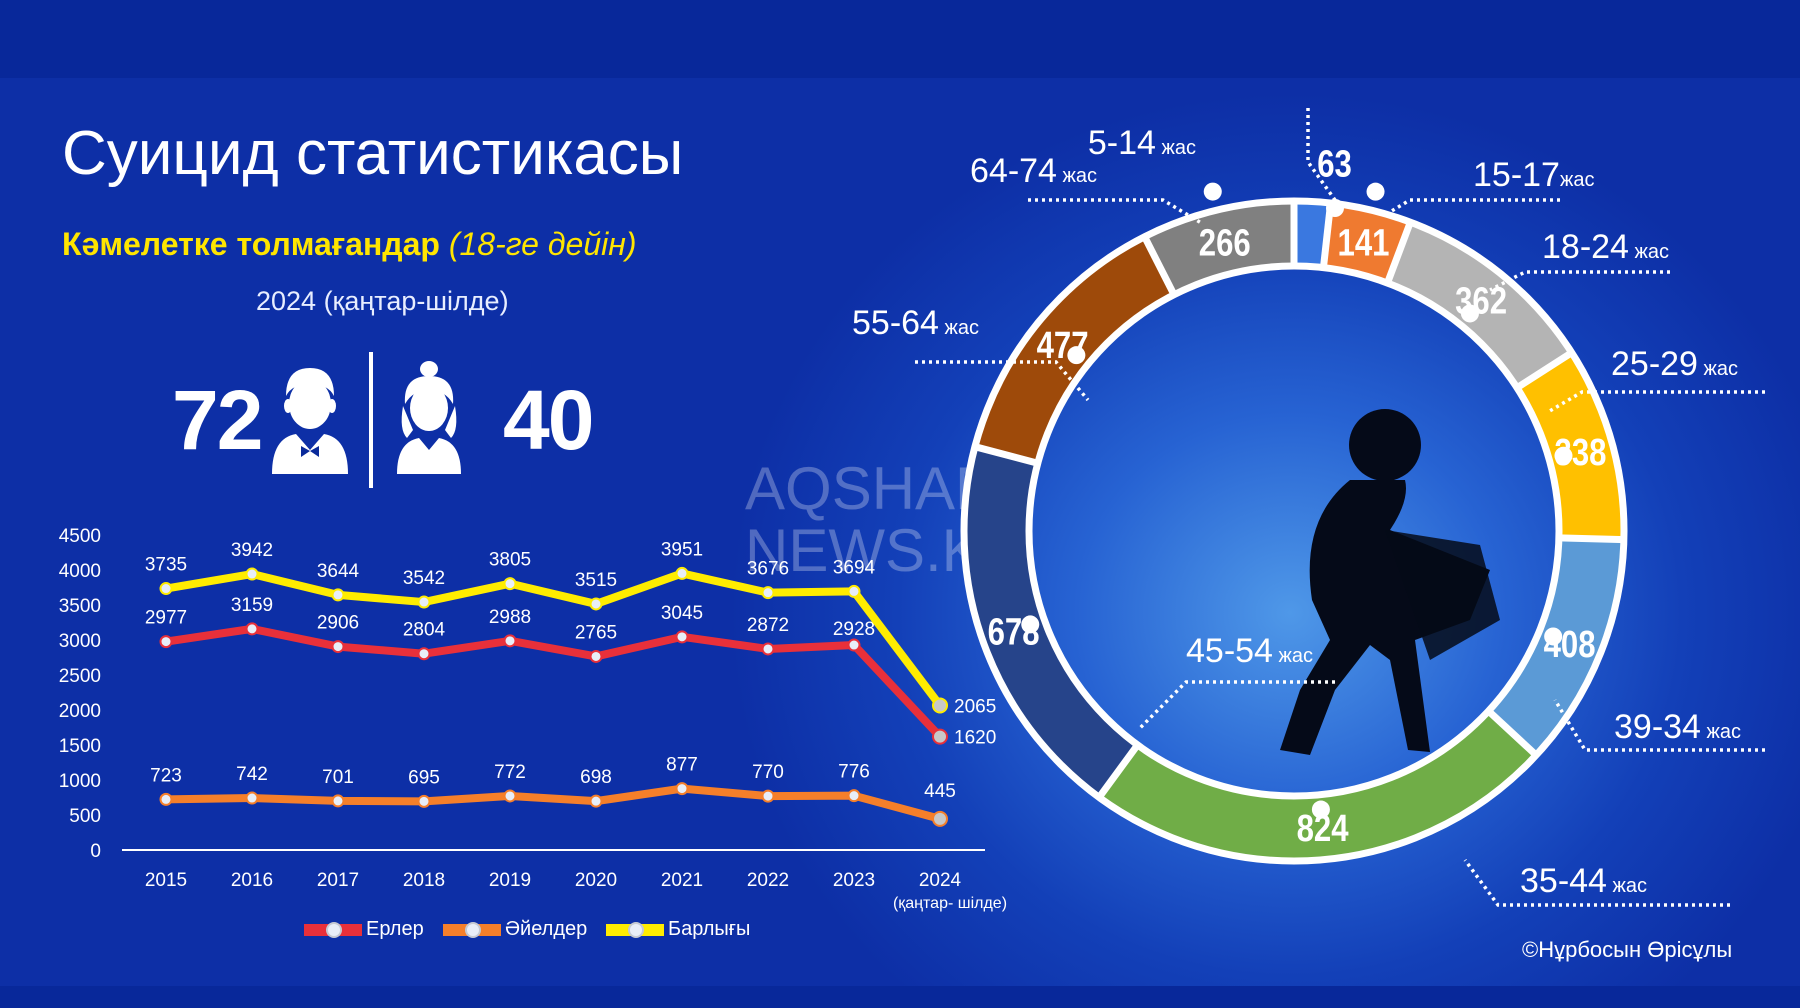 This screenshot has width=1800, height=1008. Describe the element at coordinates (900, 39) in the screenshot. I see `top-band` at that location.